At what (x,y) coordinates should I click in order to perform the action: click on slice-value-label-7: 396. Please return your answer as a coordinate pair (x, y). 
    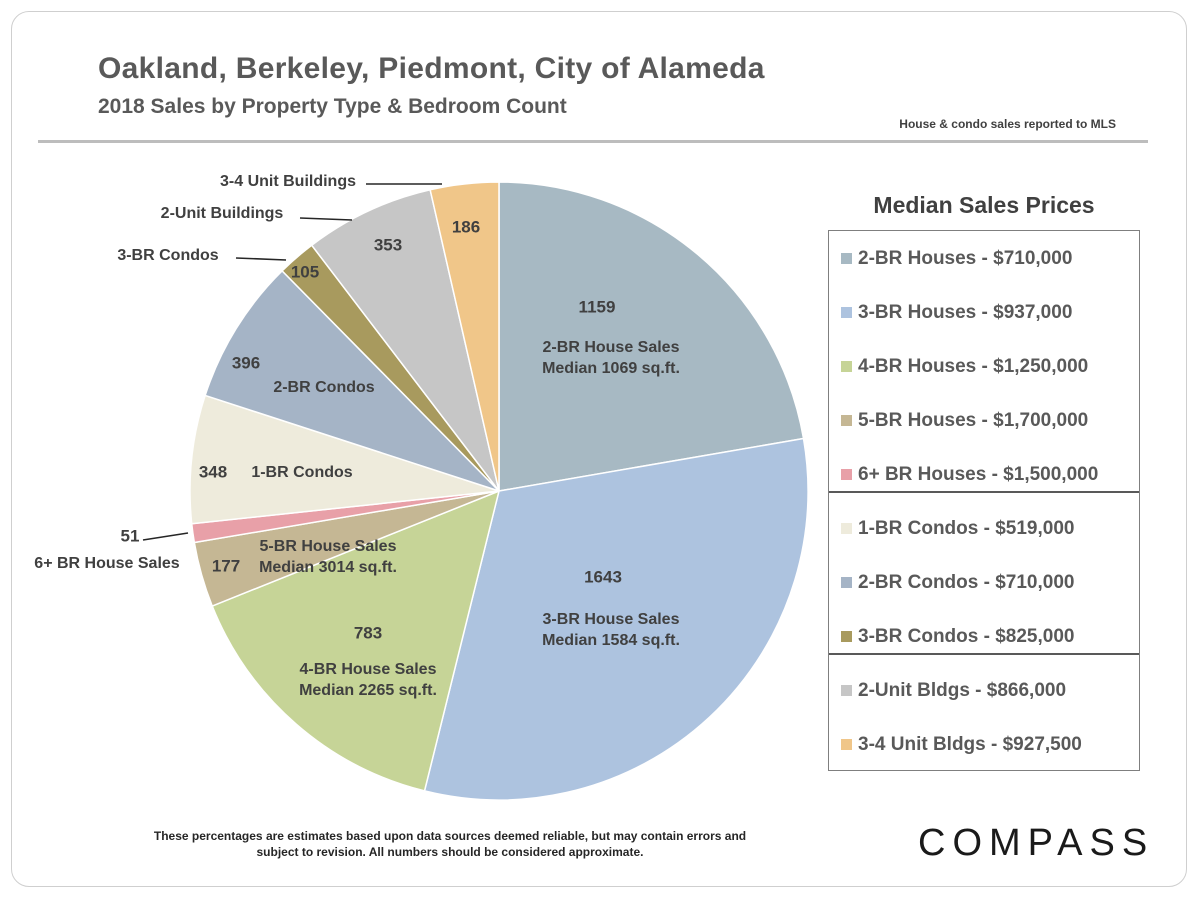
    Looking at the image, I should click on (246, 362).